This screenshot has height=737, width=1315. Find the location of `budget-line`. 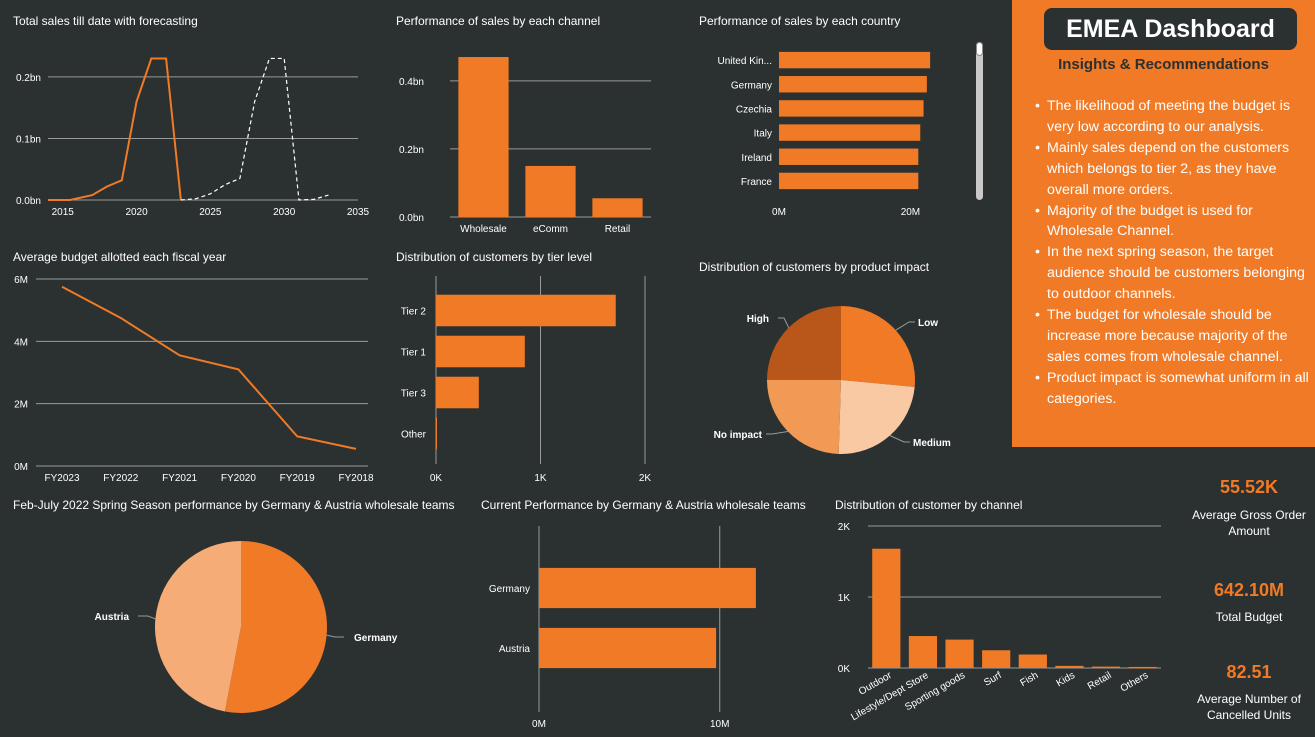

budget-line is located at coordinates (209, 367).